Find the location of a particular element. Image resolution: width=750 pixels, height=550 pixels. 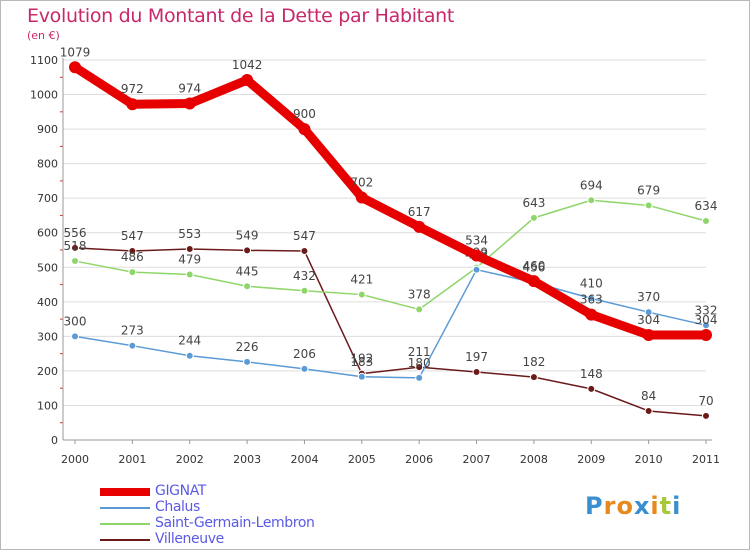

y-tick-label: 800 is located at coordinates (47, 164).